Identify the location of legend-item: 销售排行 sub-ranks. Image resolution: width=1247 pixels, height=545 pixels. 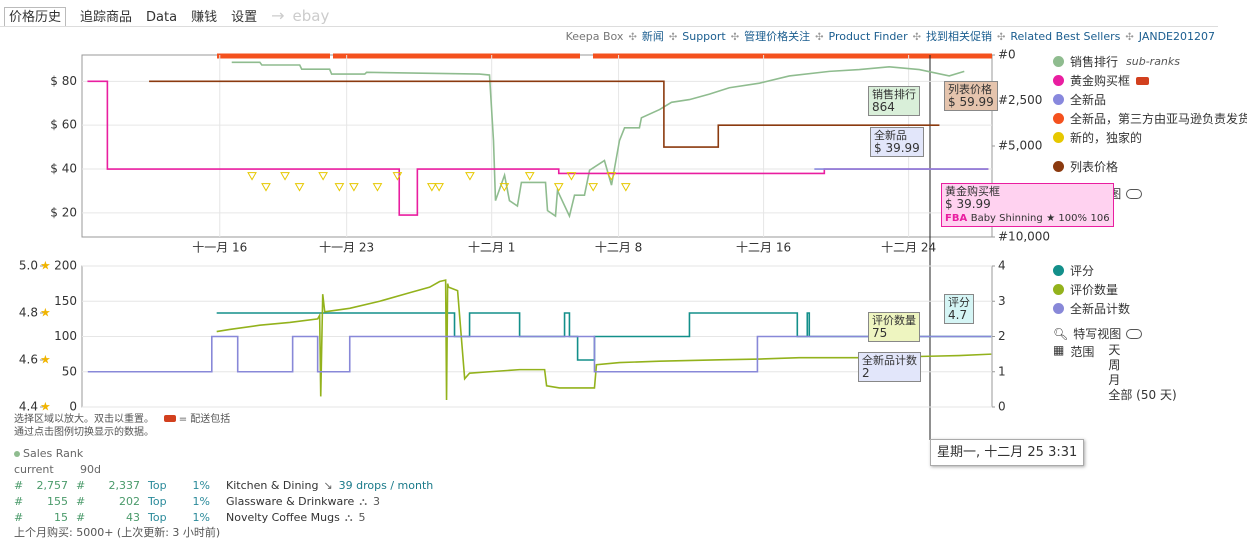
(1150, 61).